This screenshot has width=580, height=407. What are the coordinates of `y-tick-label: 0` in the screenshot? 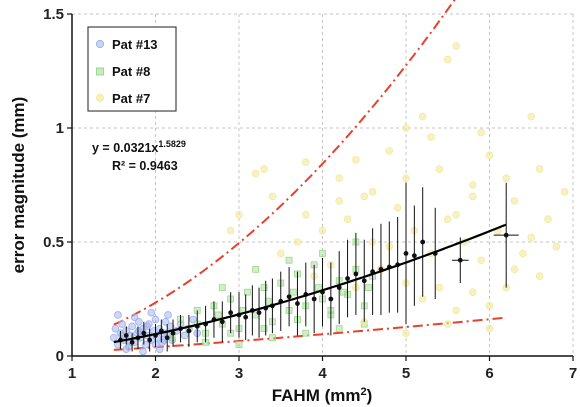 It's located at (60, 356).